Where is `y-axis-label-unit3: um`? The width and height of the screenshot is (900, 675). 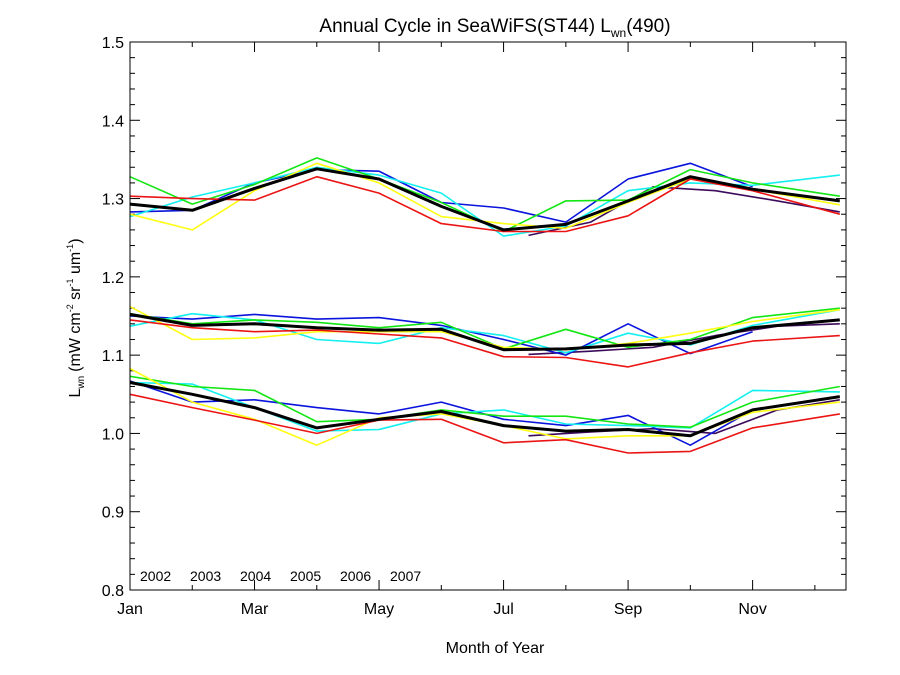 y-axis-label-unit3: um is located at coordinates (75, 265).